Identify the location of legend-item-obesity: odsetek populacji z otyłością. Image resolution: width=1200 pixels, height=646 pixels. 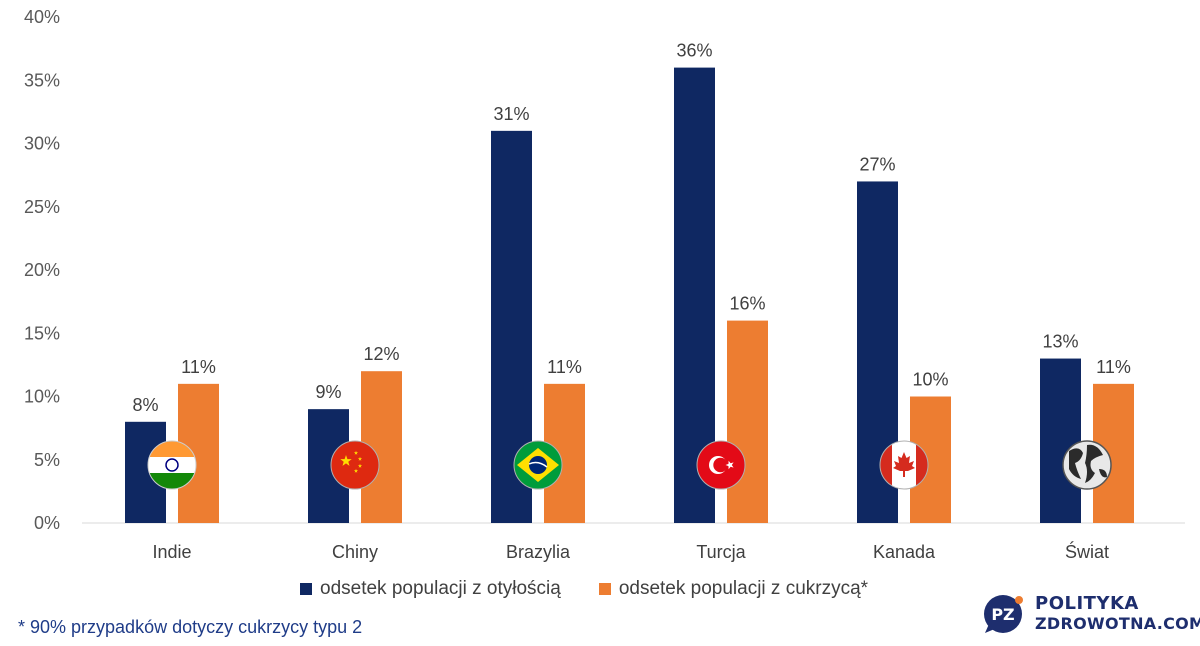
(430, 589).